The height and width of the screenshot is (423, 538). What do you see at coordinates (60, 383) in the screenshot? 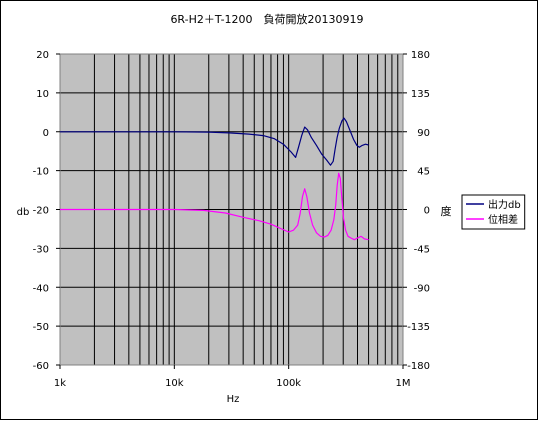
I see `x-tick-label: 1k` at bounding box center [60, 383].